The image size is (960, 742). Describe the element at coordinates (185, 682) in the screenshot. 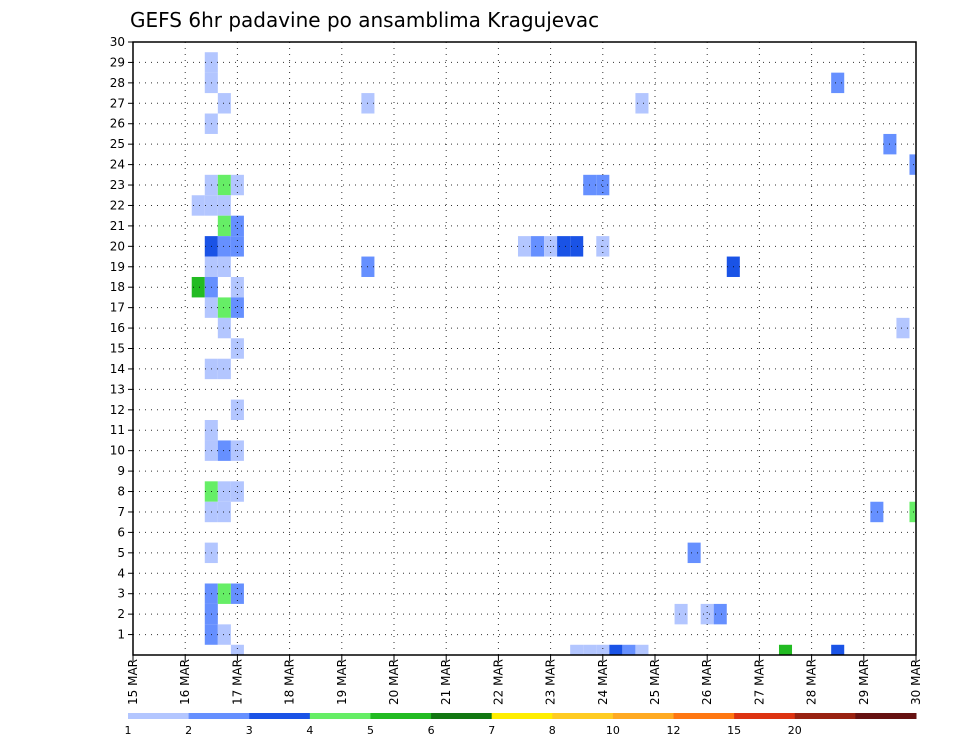

I see `x-tick-label: 16 MAR` at that location.